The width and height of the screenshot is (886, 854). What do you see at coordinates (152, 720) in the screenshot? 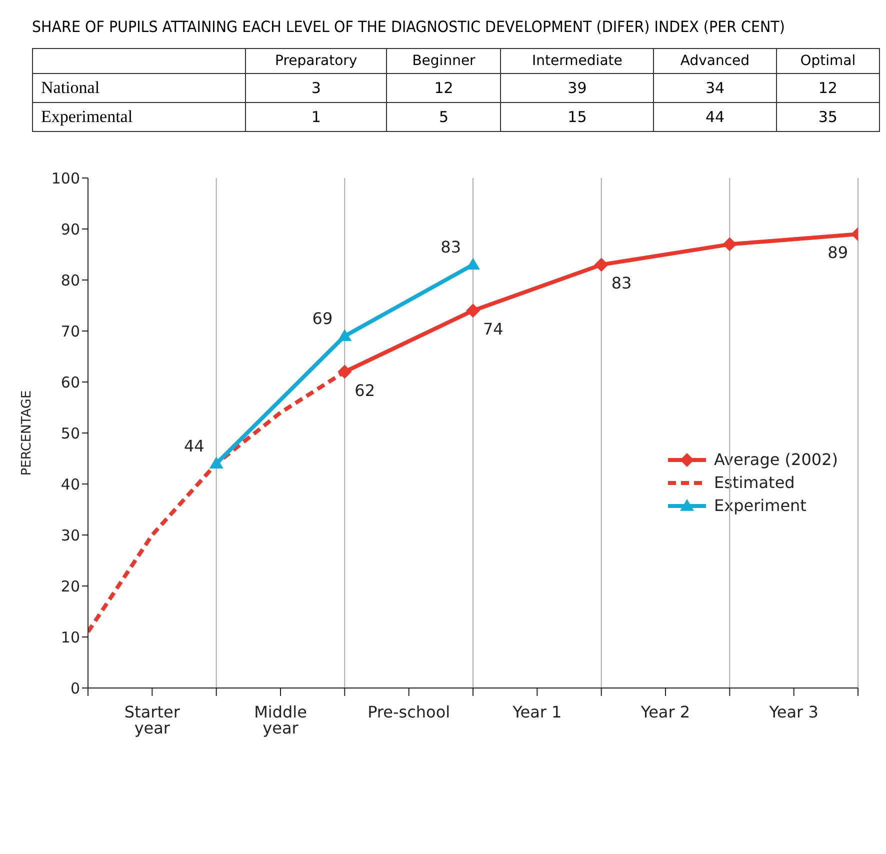
I see `x-tick-label: Starter year` at bounding box center [152, 720].